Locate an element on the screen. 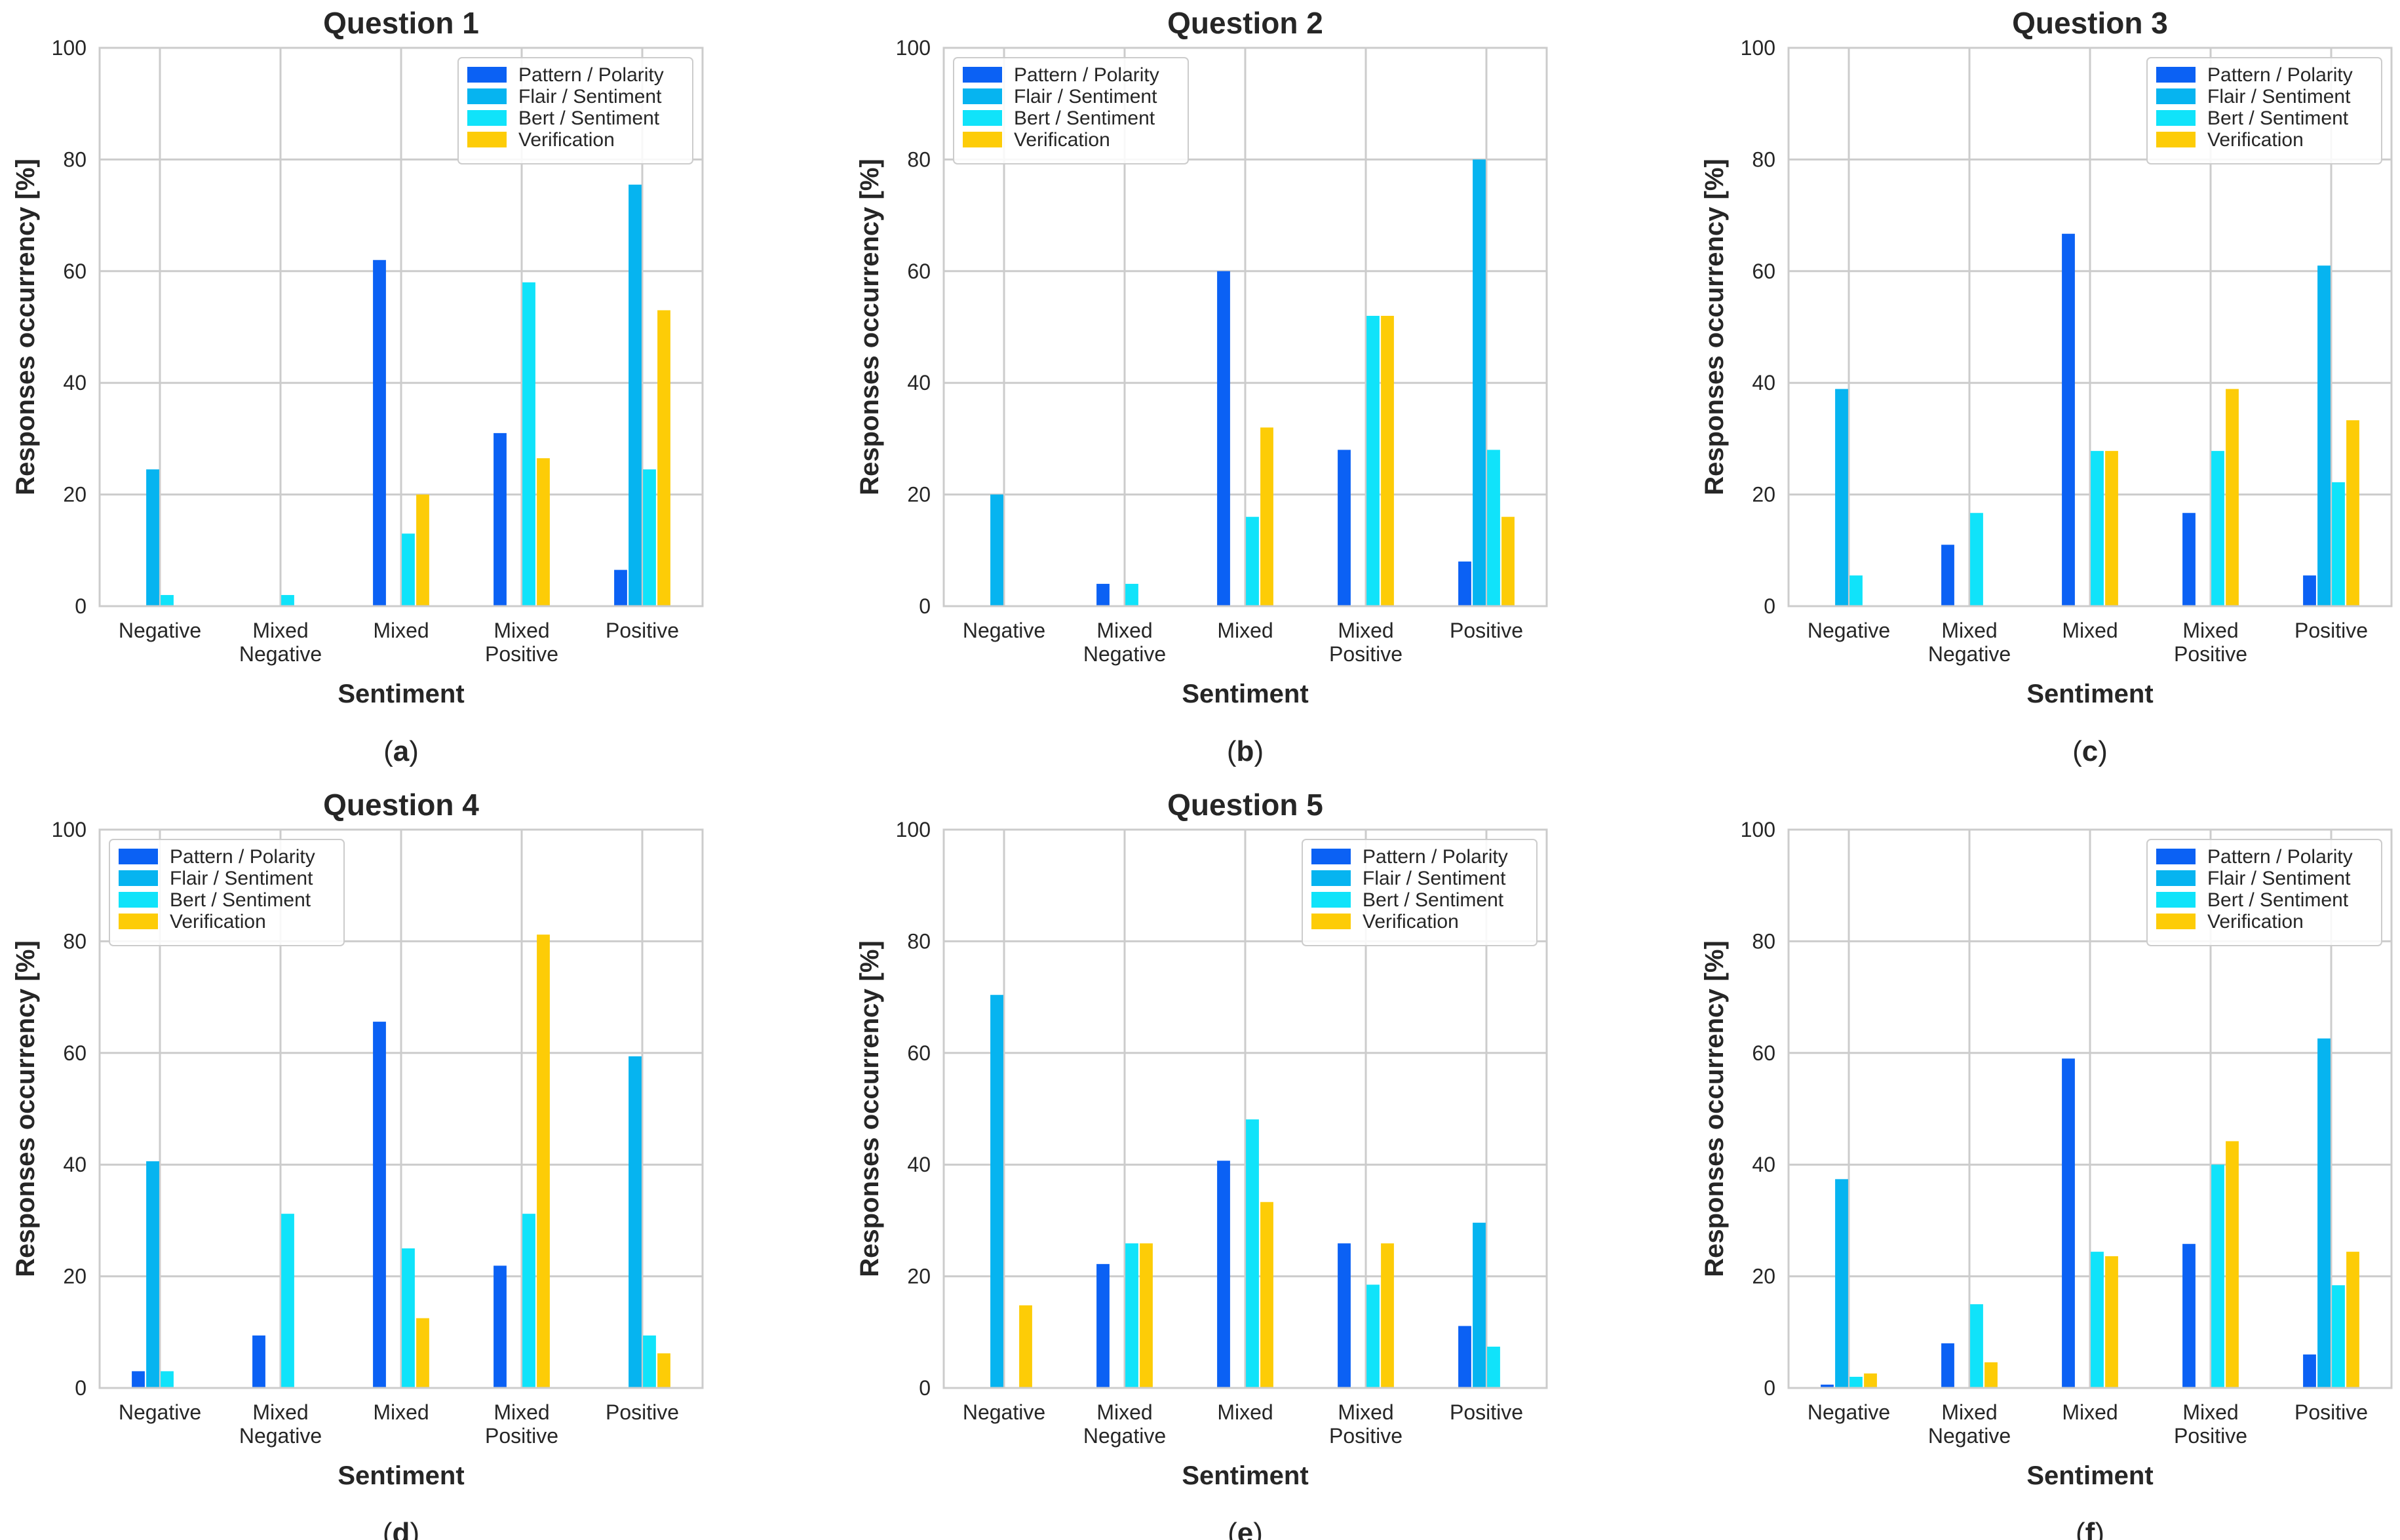 The image size is (2400, 1540). legend-label: Flair / Sentiment is located at coordinates (1085, 96).